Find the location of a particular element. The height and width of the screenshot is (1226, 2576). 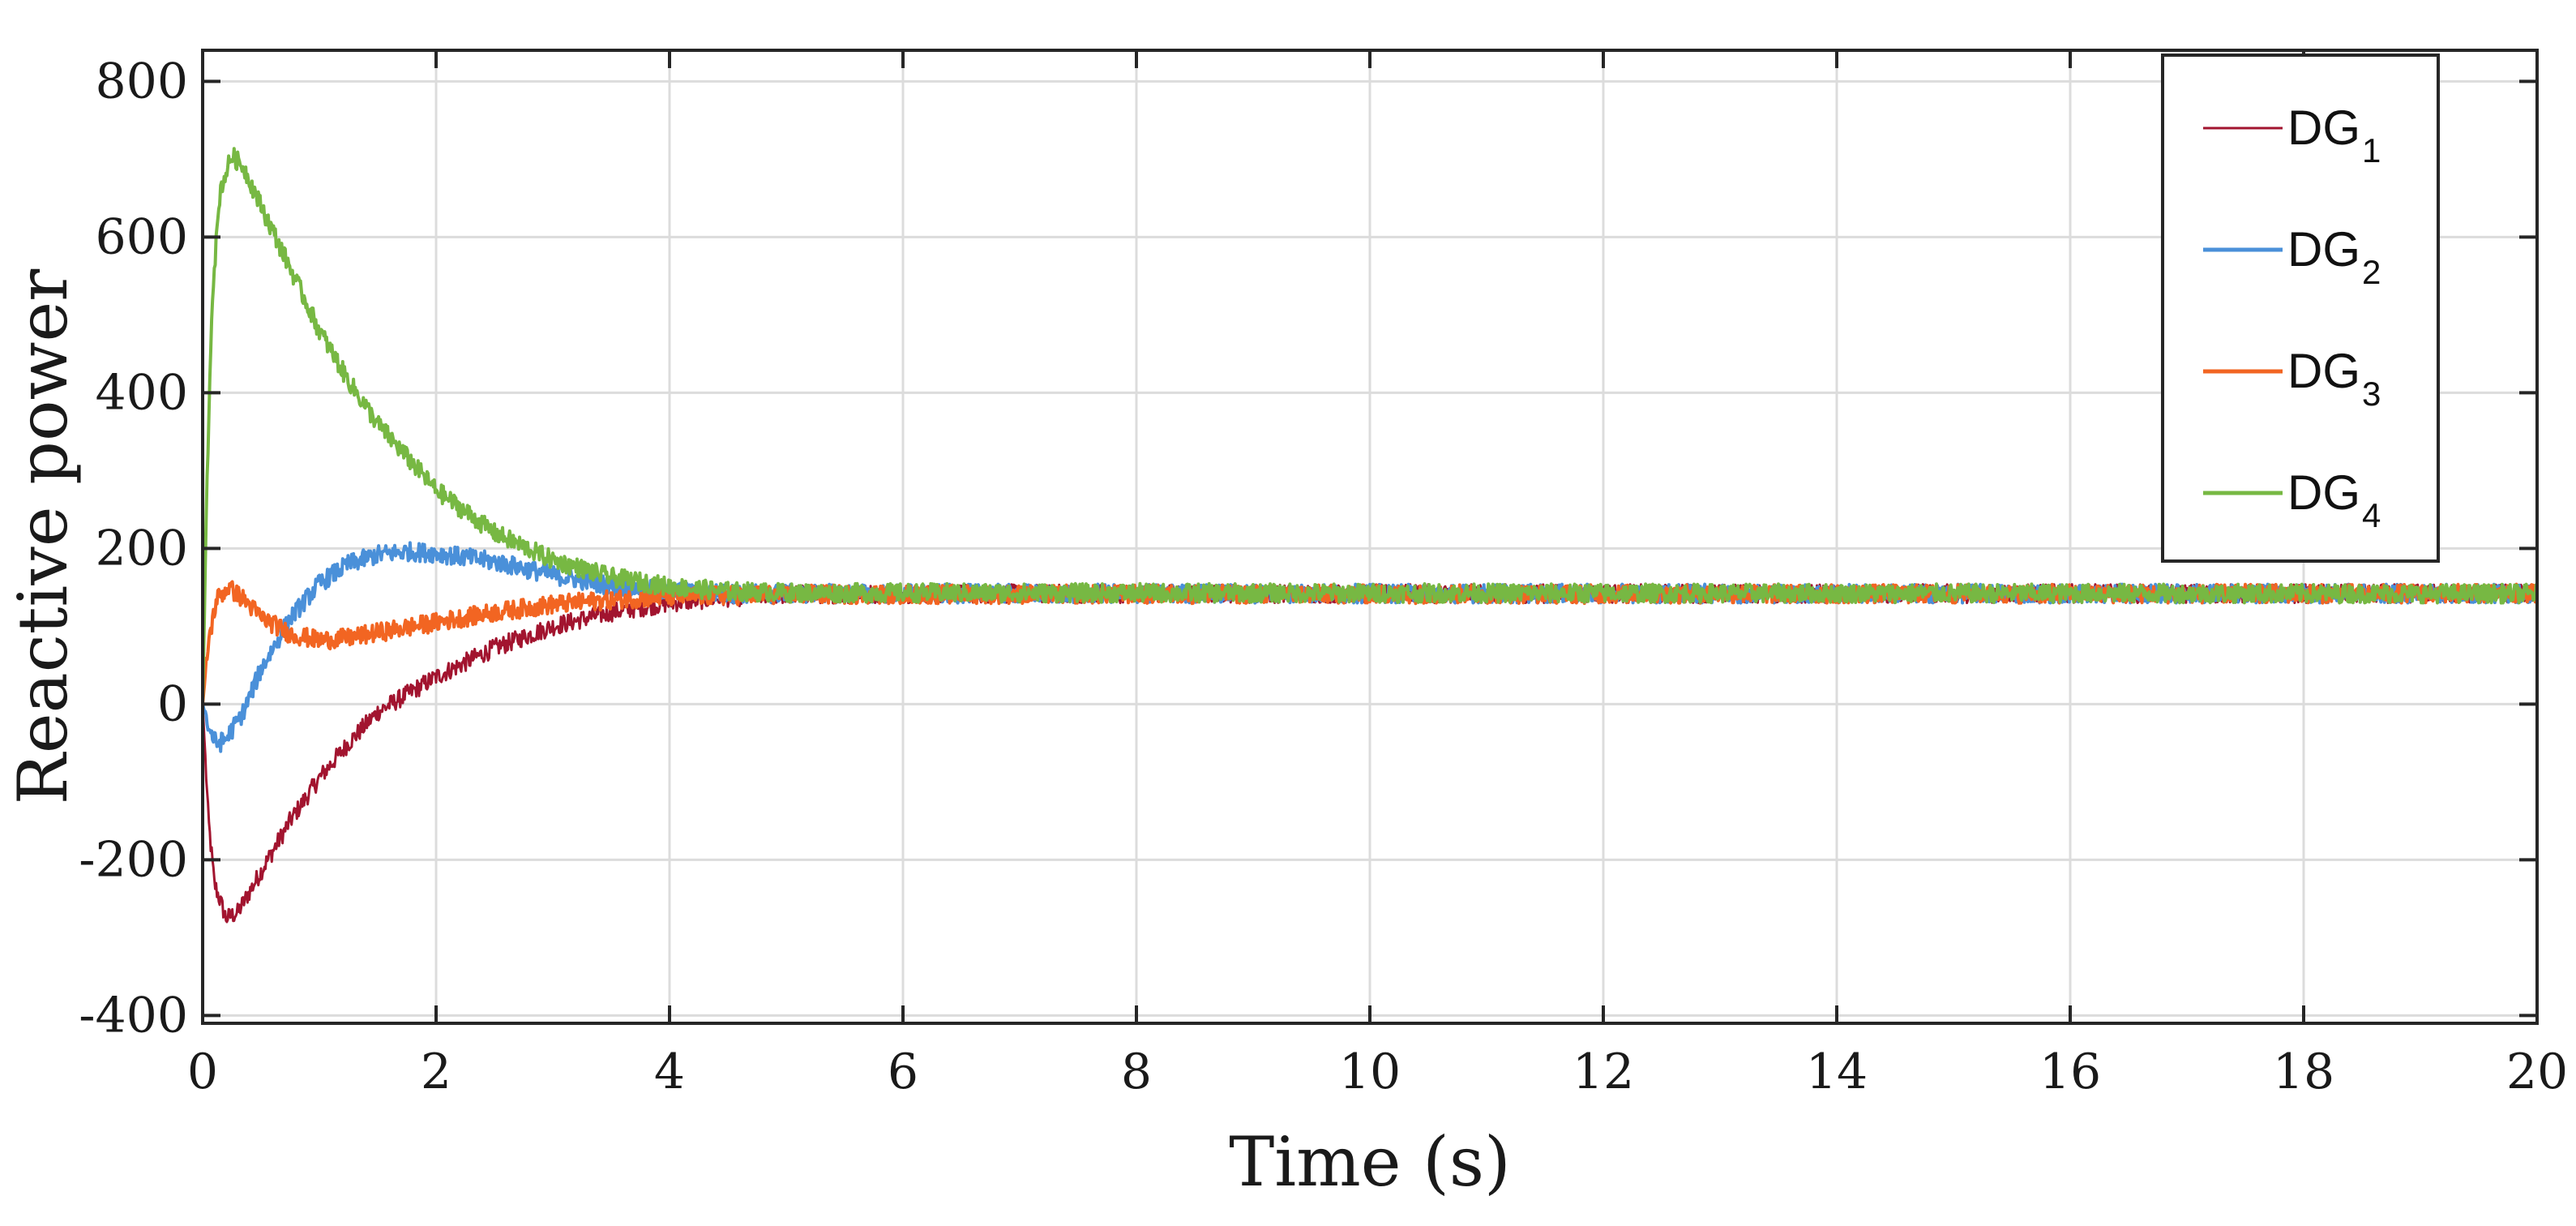

y-tick-label: 400 is located at coordinates (141, 392).